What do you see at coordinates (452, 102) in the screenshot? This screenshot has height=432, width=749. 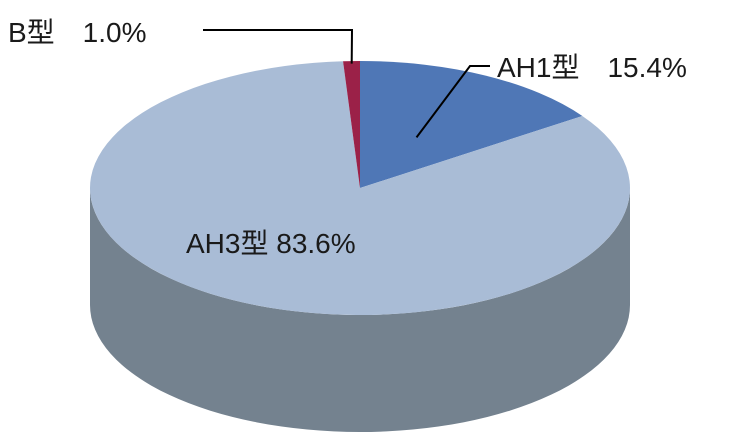 I see `leader-line-ah1` at bounding box center [452, 102].